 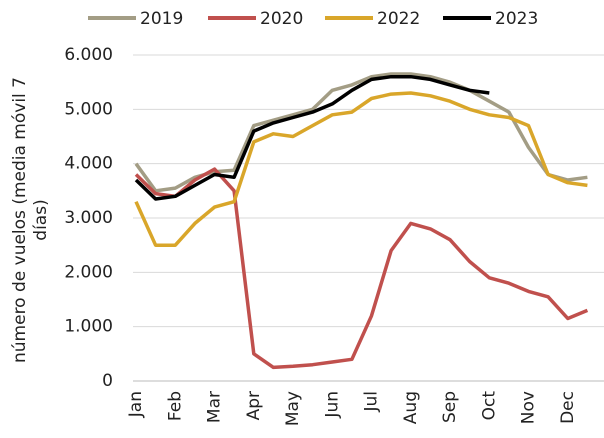 What do you see at coordinates (88, 327) in the screenshot?
I see `y-tick-label: 1.000` at bounding box center [88, 327].